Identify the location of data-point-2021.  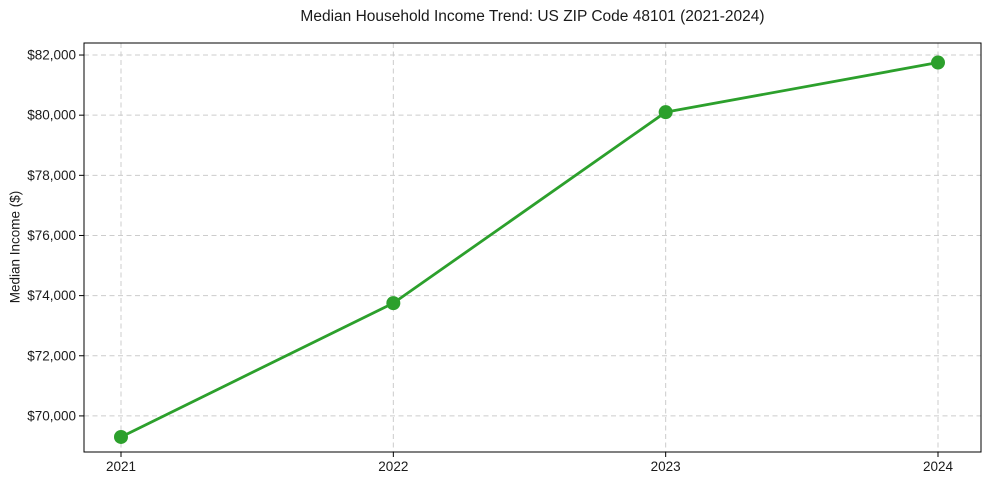
(121, 436).